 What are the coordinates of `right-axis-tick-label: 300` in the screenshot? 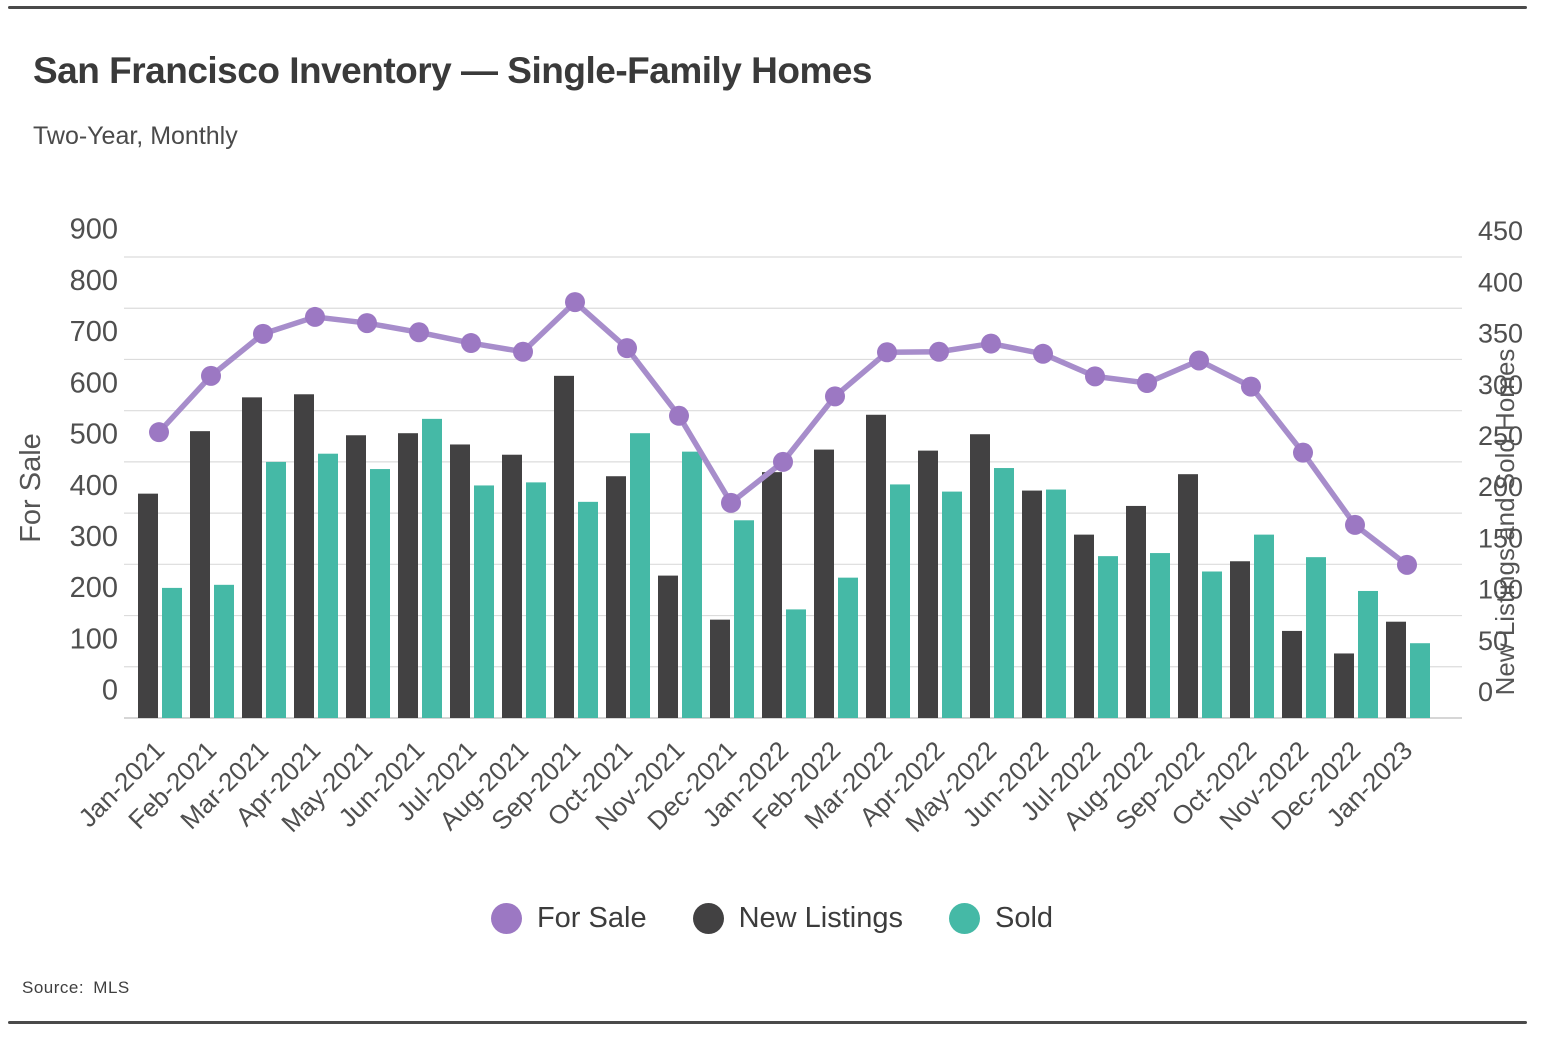 It's located at (1500, 385).